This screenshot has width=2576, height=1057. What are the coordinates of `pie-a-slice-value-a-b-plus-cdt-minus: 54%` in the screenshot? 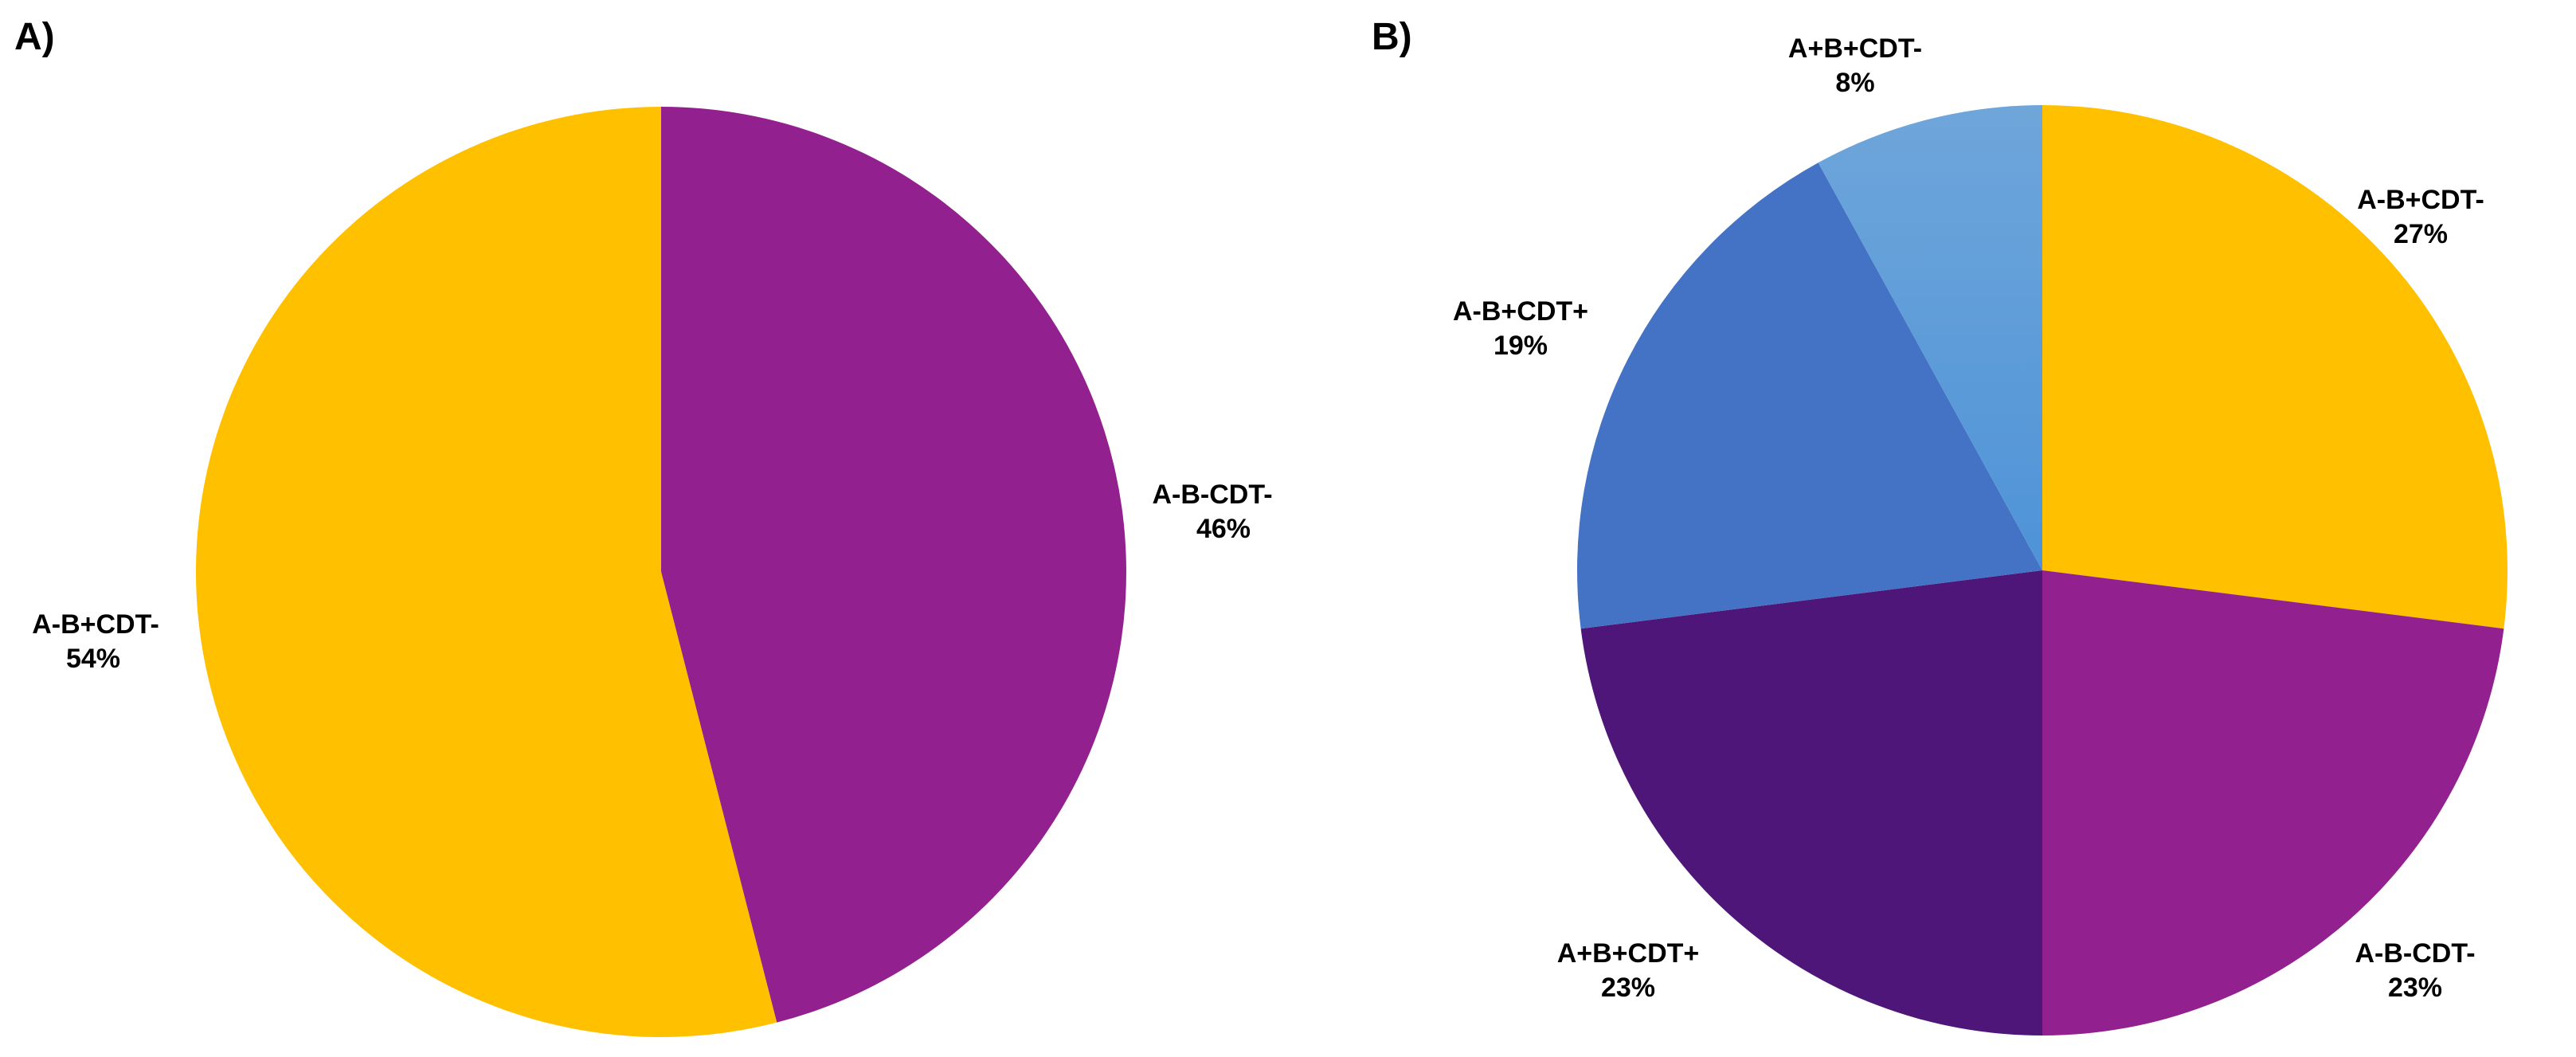 It's located at (93, 659).